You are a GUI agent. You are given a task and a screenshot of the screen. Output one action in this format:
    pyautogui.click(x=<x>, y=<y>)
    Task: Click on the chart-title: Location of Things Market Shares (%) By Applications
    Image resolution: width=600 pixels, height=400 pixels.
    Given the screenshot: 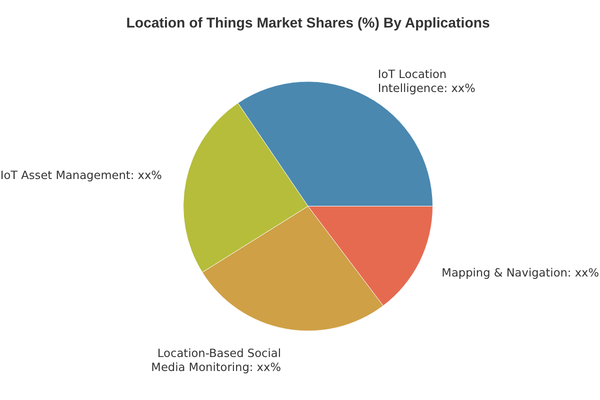 What is the action you would take?
    pyautogui.click(x=308, y=24)
    